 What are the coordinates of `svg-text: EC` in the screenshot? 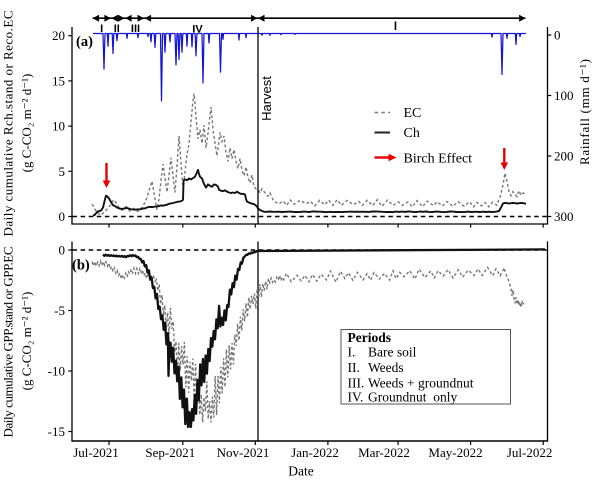 It's located at (413, 113).